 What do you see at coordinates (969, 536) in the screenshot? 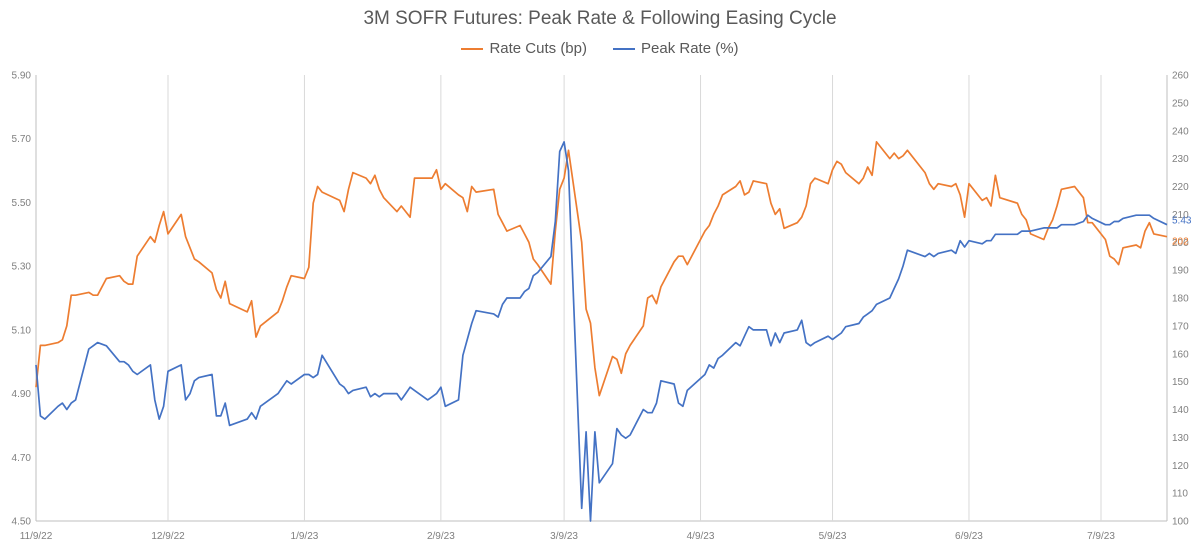
I see `x-tick-label: 6/9/23` at bounding box center [969, 536].